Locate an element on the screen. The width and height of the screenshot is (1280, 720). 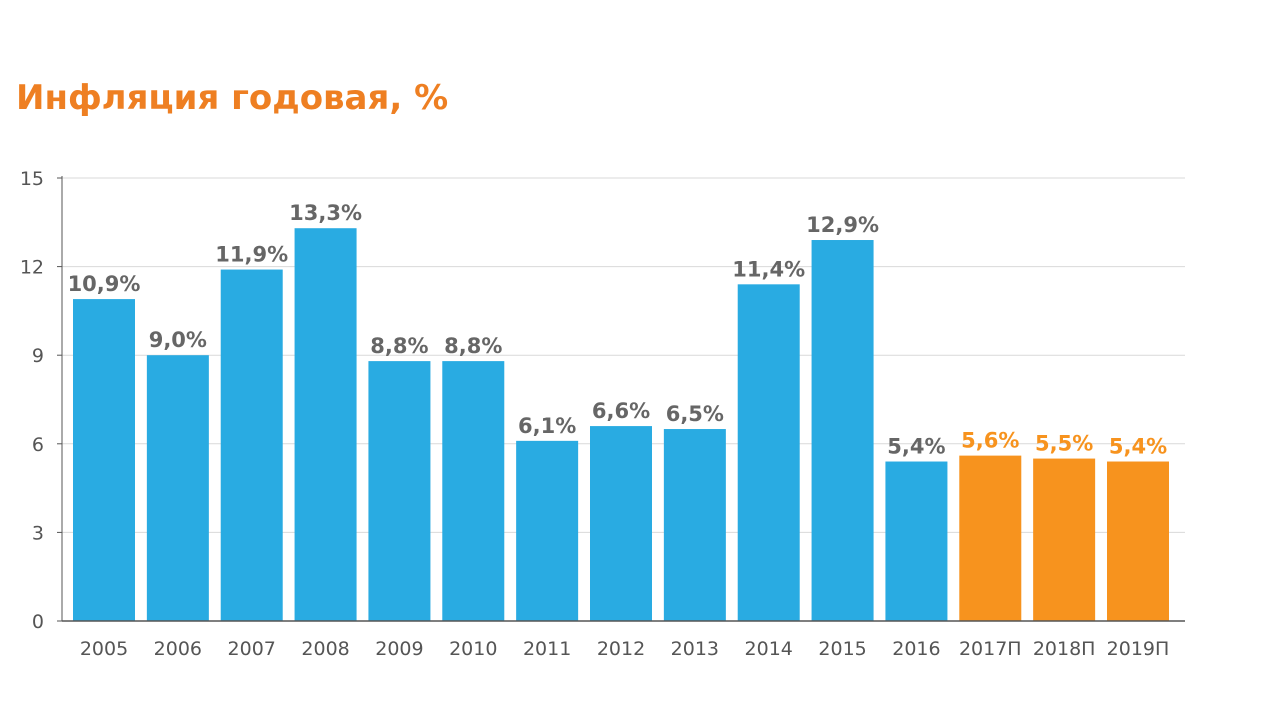
data-label-2013: 6,5% is located at coordinates (695, 414).